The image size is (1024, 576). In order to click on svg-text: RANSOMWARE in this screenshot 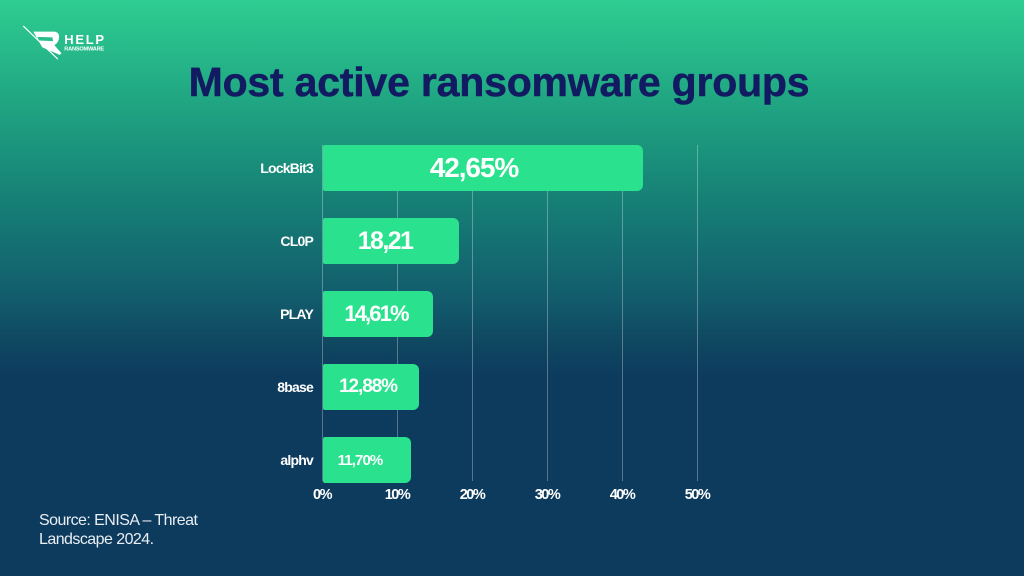, I will do `click(84, 49)`.